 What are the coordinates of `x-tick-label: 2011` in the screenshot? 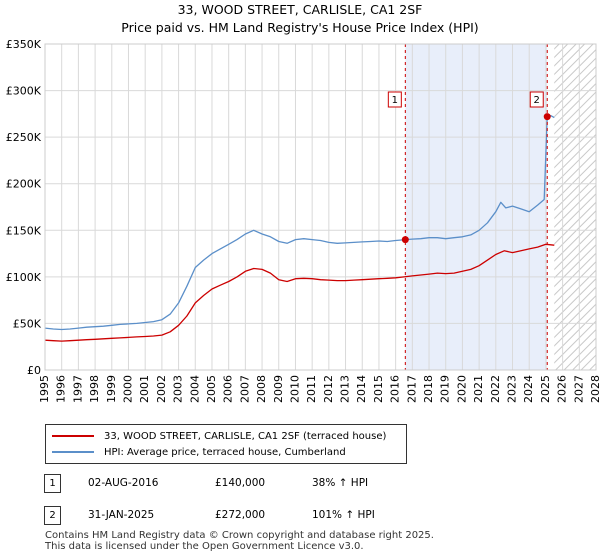 It's located at (311, 389).